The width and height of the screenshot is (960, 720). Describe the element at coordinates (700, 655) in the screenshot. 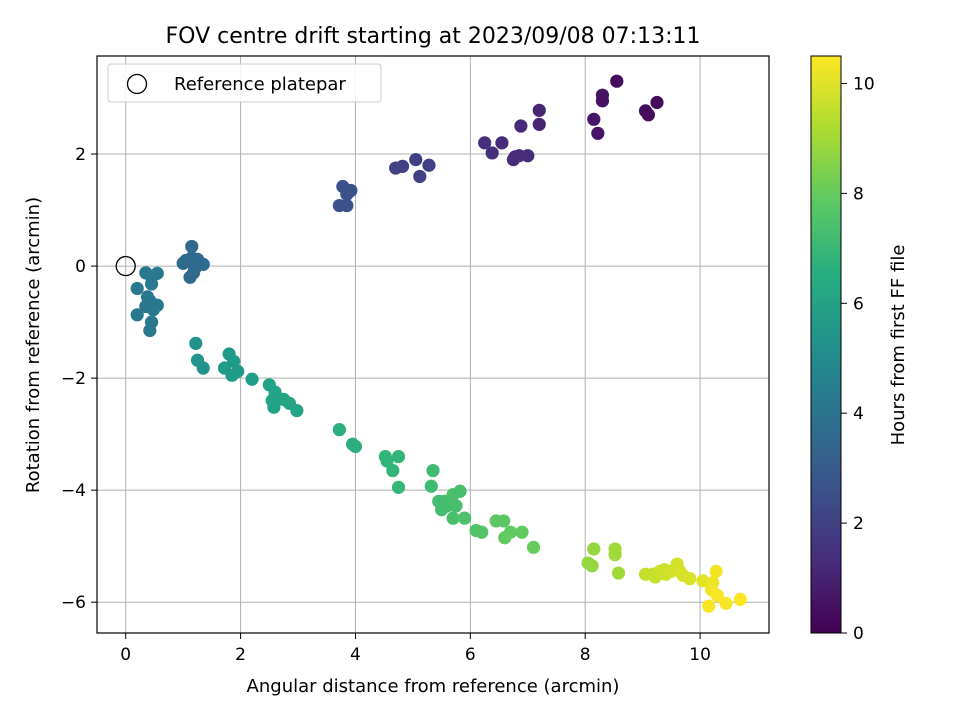

I see `x-tick-label: 10` at that location.